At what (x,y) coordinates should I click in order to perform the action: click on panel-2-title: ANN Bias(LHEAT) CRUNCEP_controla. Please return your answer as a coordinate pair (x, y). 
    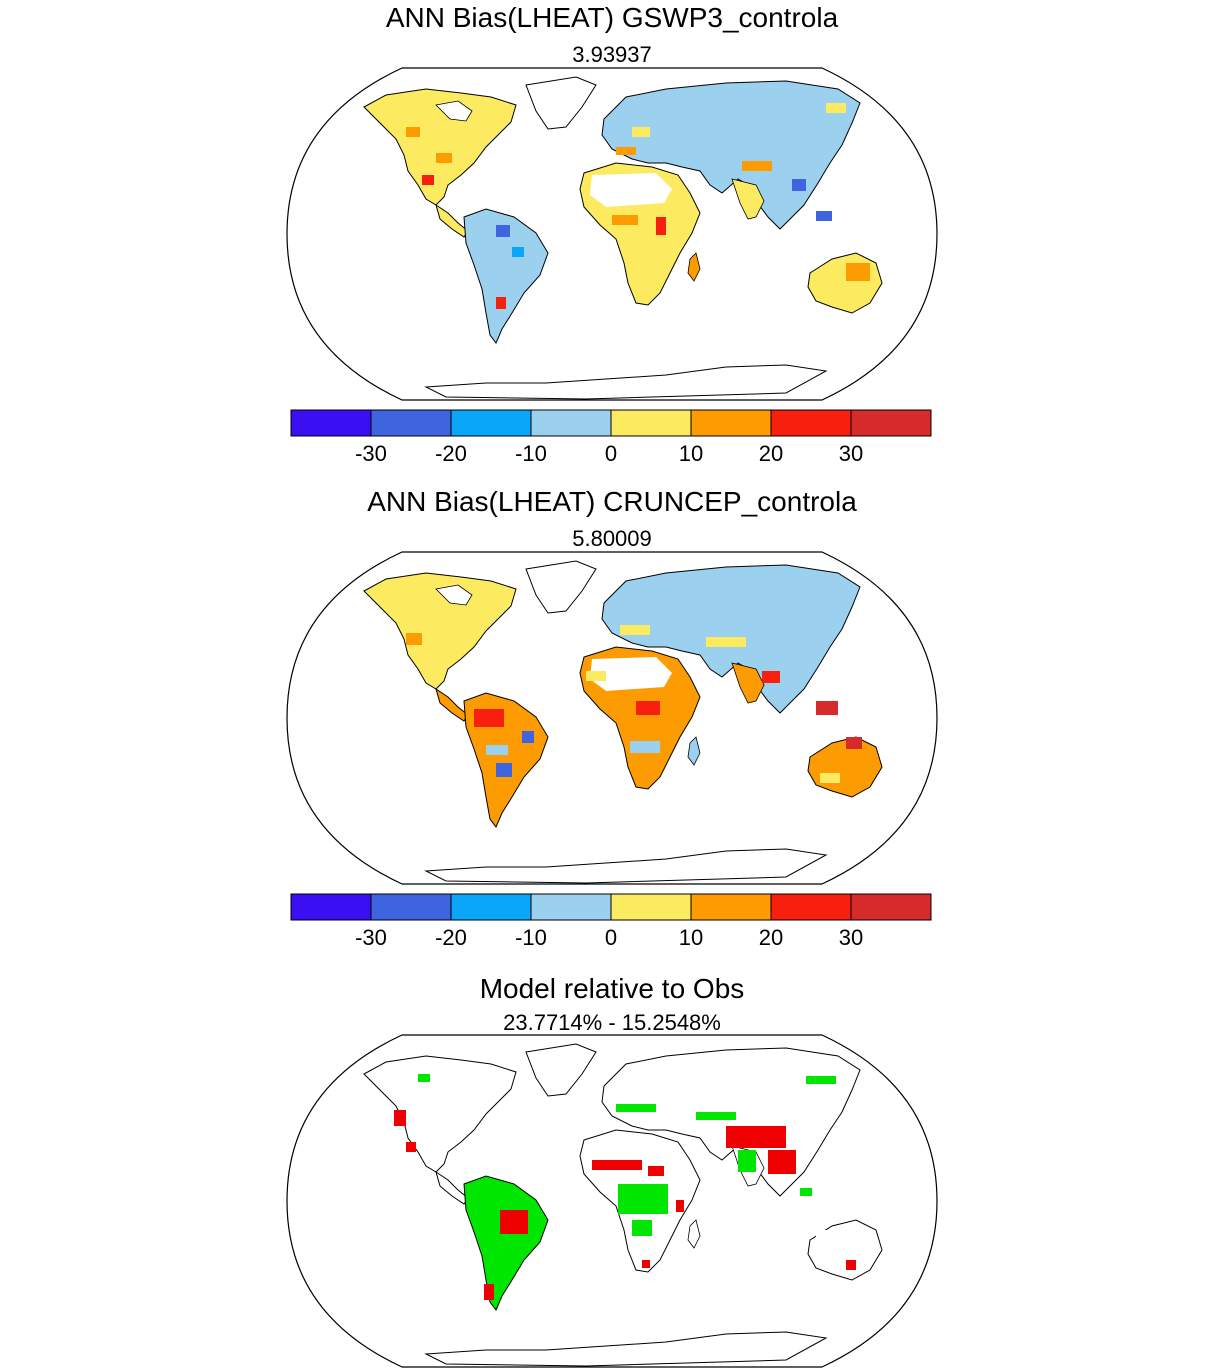
    Looking at the image, I should click on (612, 501).